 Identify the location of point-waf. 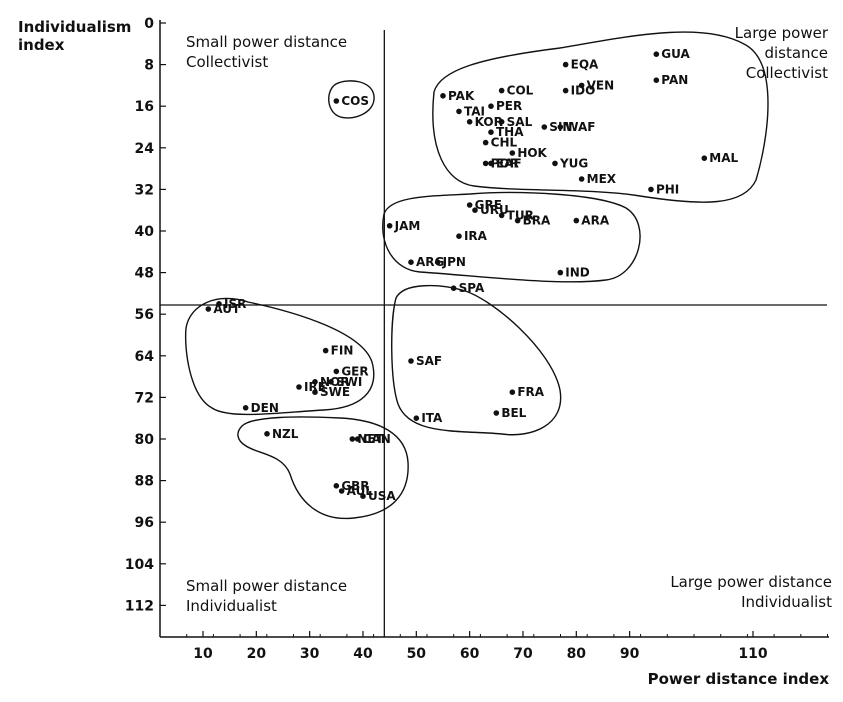
(560, 127).